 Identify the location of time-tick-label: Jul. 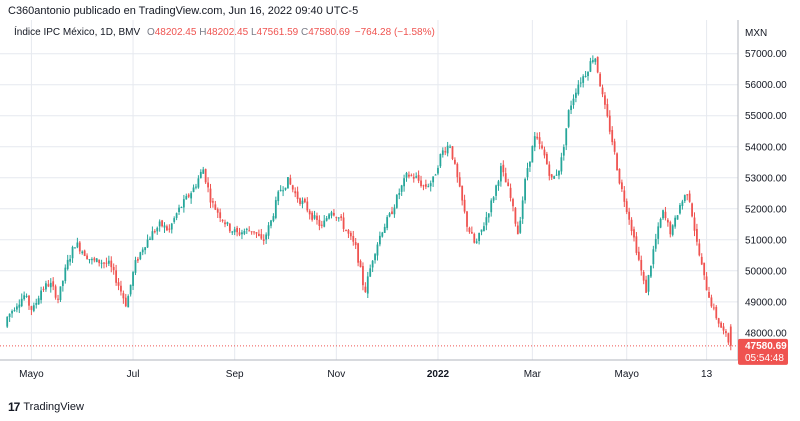
(133, 374).